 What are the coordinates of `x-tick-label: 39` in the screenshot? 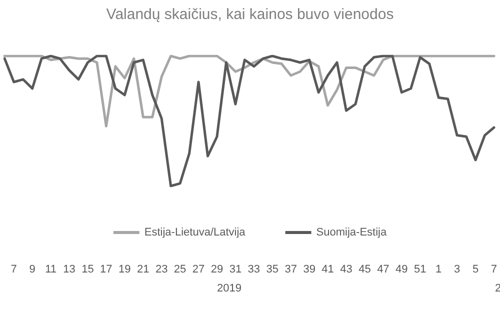 It's located at (309, 270).